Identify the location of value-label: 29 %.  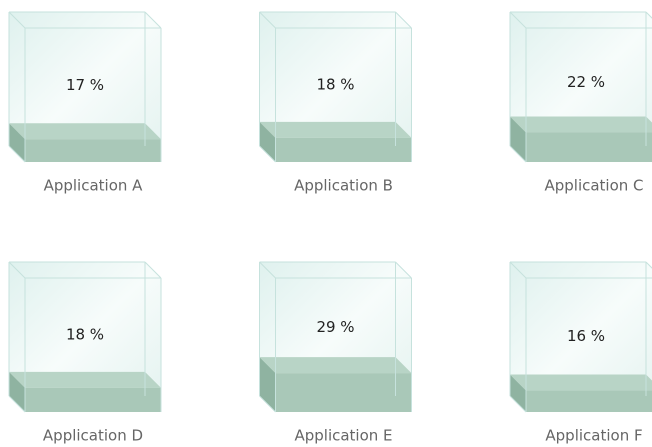
(335, 327).